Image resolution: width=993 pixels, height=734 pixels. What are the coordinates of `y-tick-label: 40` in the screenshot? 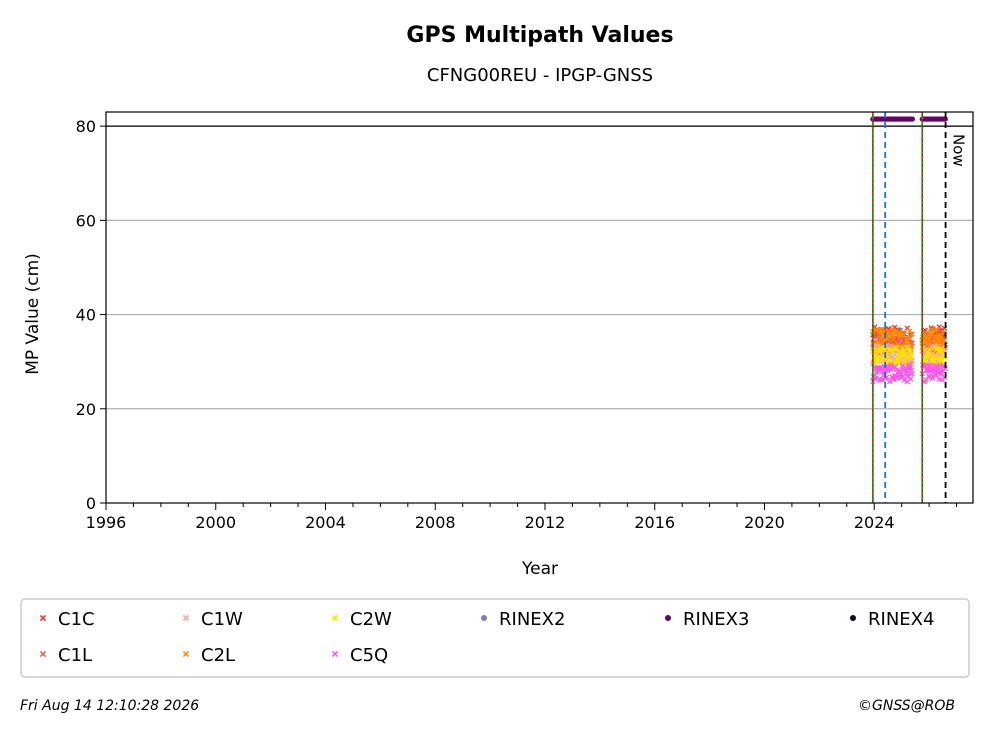 It's located at (86, 315).